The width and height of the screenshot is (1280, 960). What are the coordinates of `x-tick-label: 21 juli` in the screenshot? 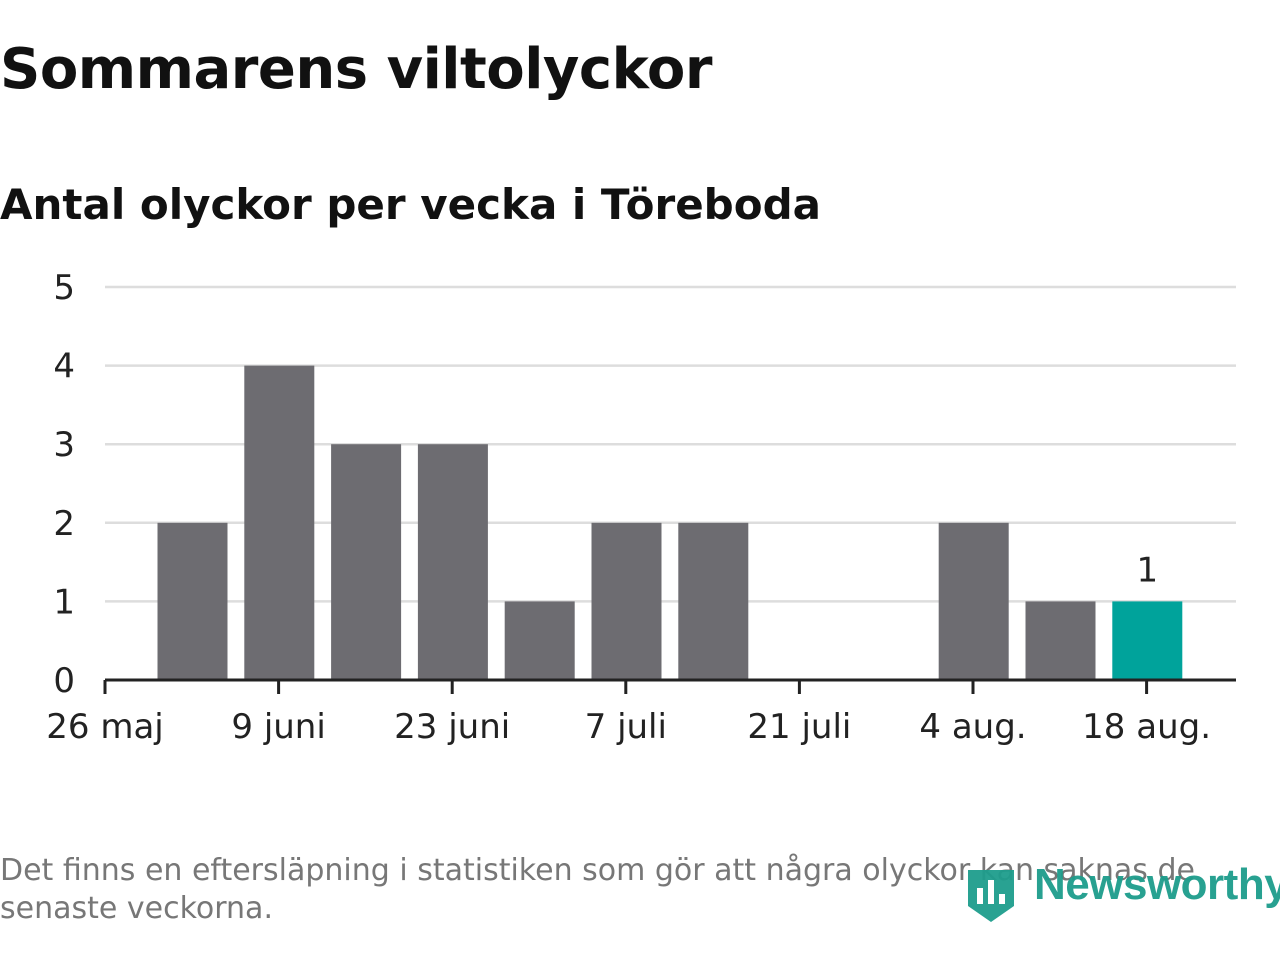 It's located at (799, 727).